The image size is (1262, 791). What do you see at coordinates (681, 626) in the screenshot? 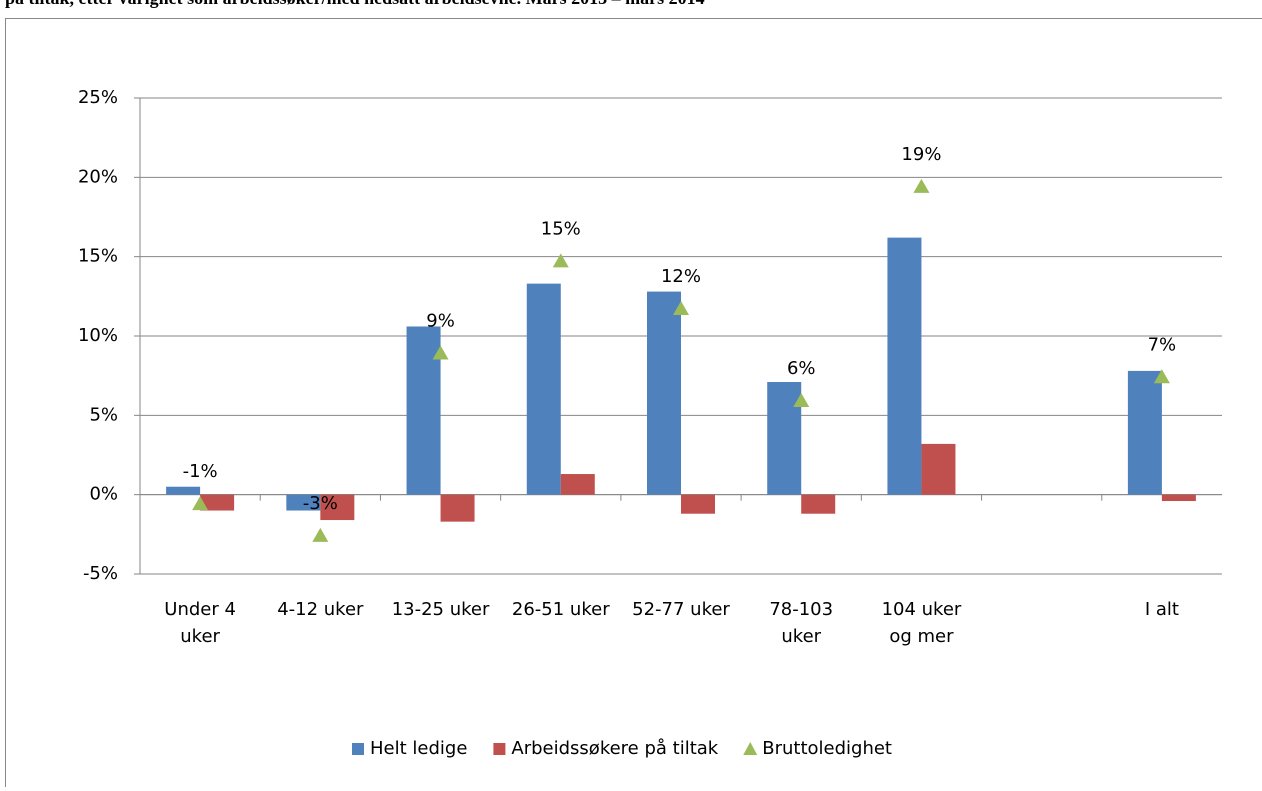
I see `x-tick-label-box: 52-77 uker` at bounding box center [681, 626].